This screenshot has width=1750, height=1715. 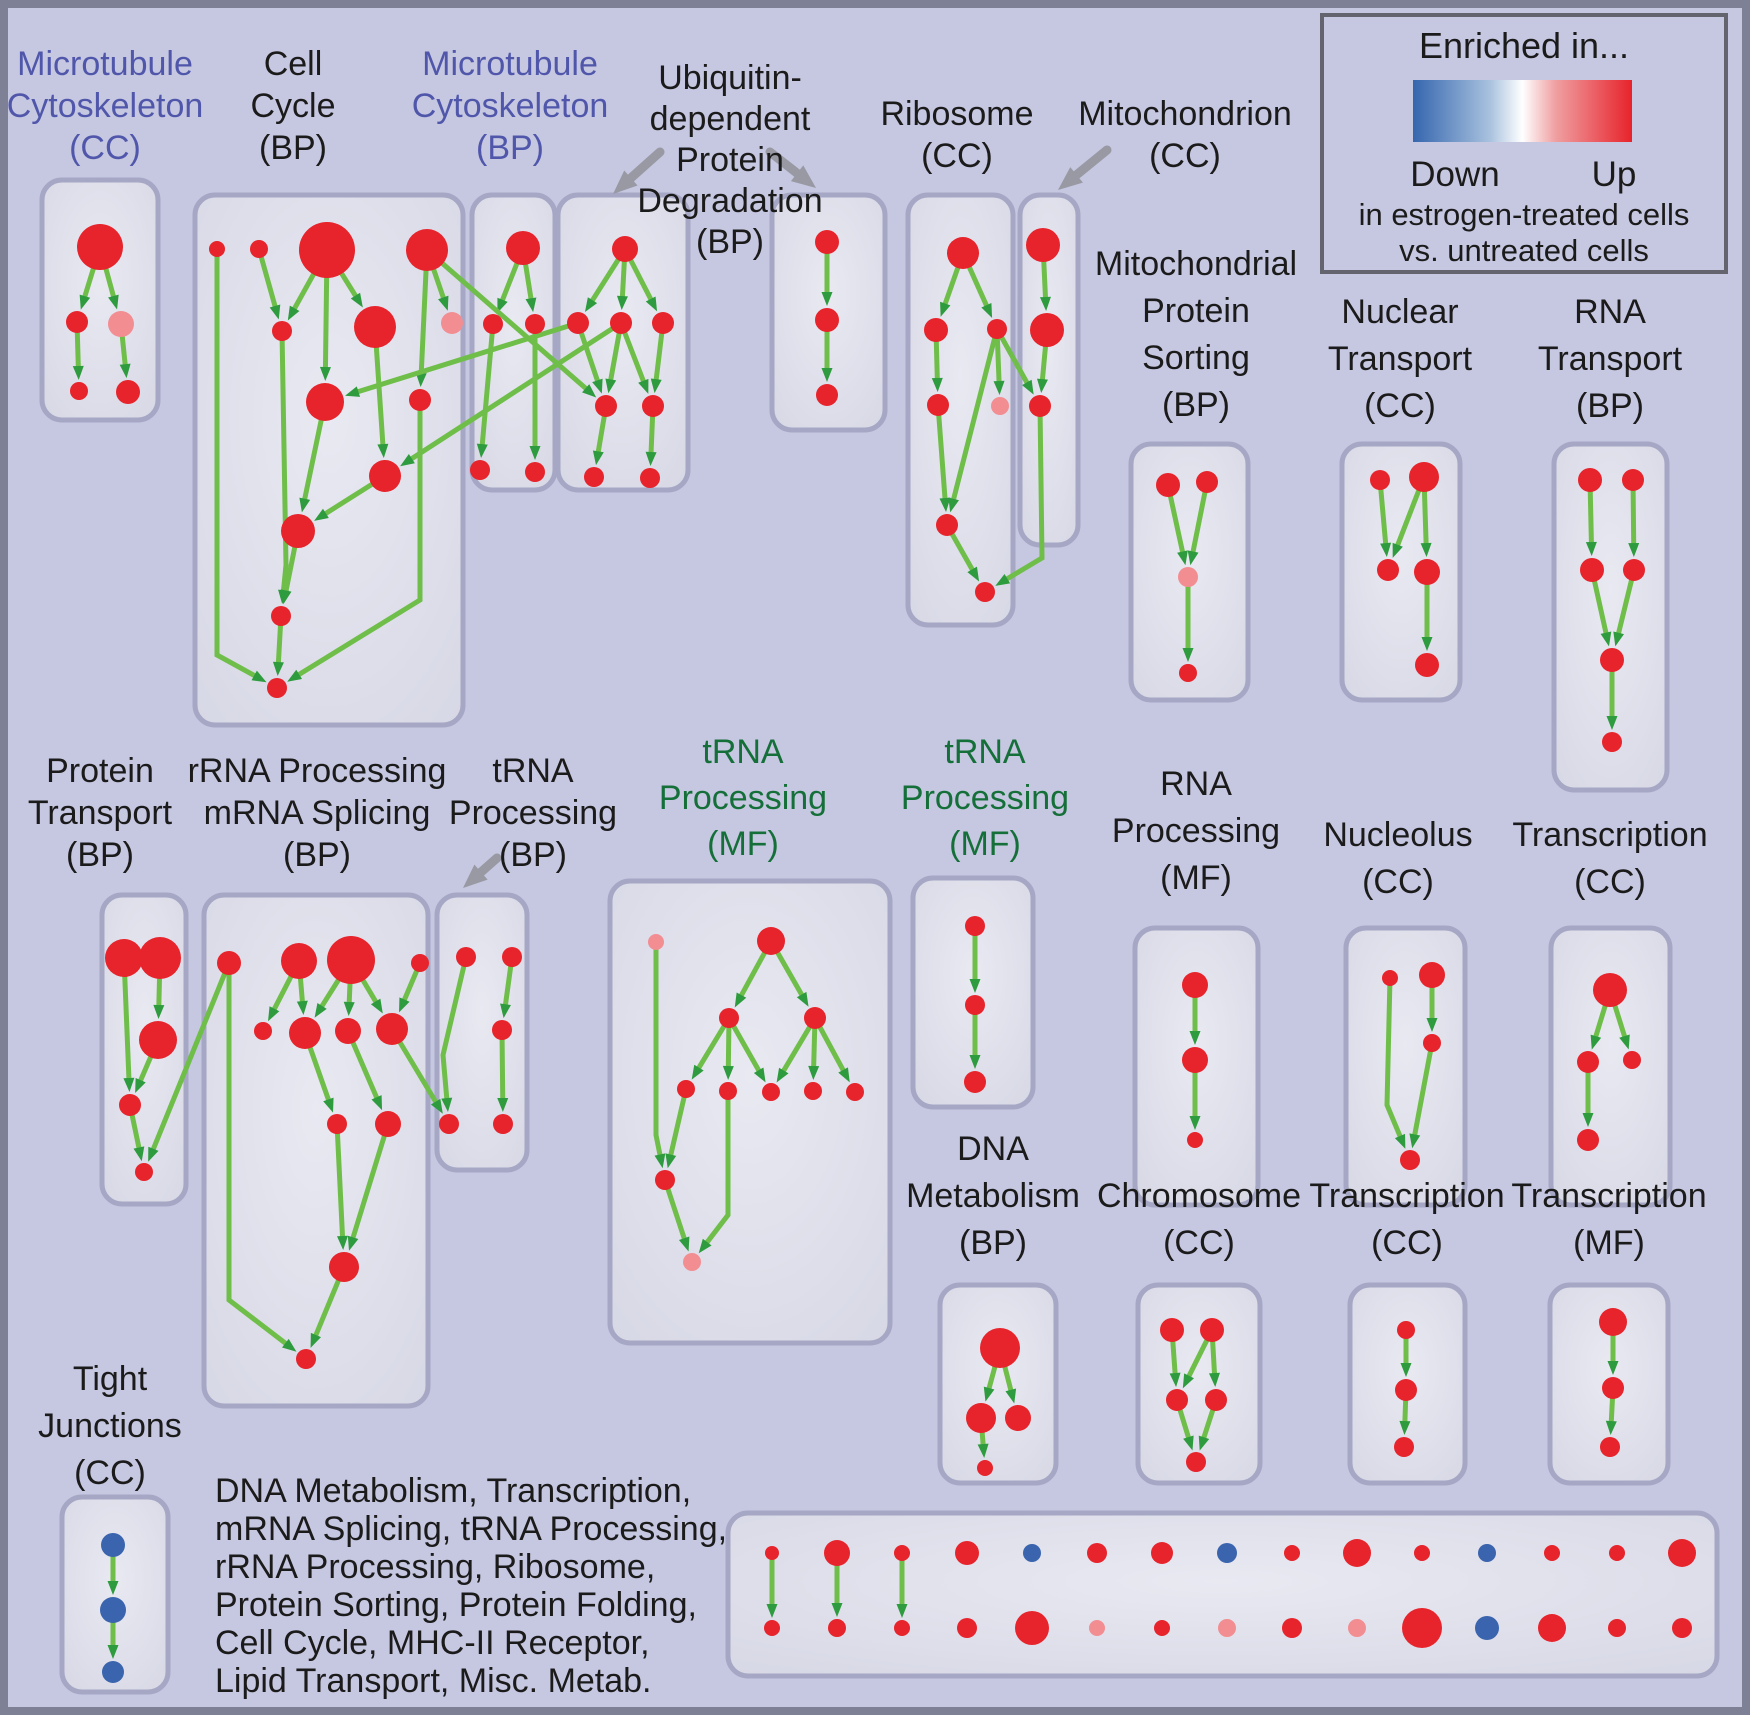 What do you see at coordinates (1023, 493) in the screenshot?
I see `edge-g2-f6` at bounding box center [1023, 493].